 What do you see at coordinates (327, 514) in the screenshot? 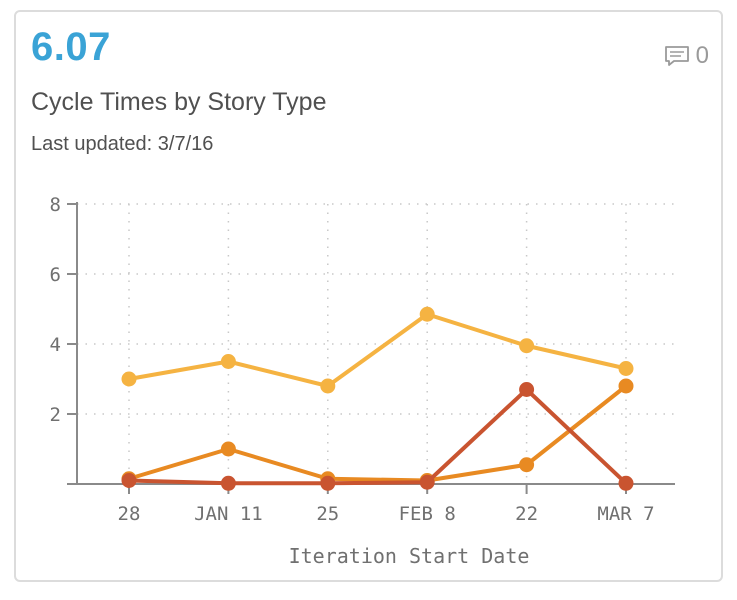
I see `x-tick-label: 25` at bounding box center [327, 514].